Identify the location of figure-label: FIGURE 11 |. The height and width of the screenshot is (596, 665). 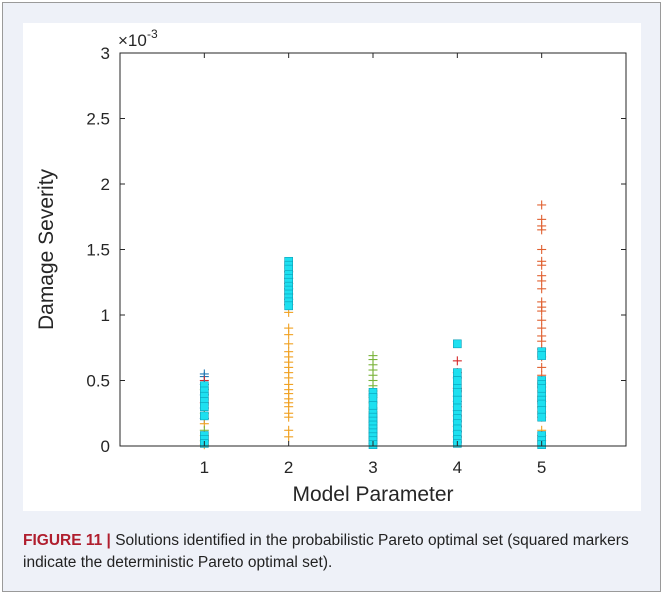
(67, 540).